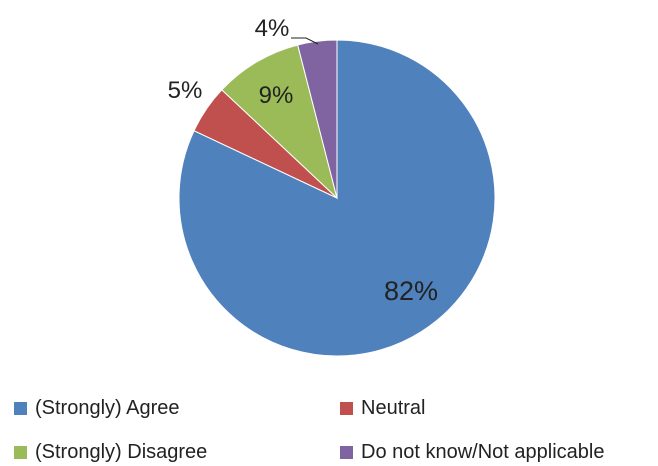 This screenshot has width=658, height=466. Describe the element at coordinates (305, 41) in the screenshot. I see `leader-line-do-not-know` at that location.